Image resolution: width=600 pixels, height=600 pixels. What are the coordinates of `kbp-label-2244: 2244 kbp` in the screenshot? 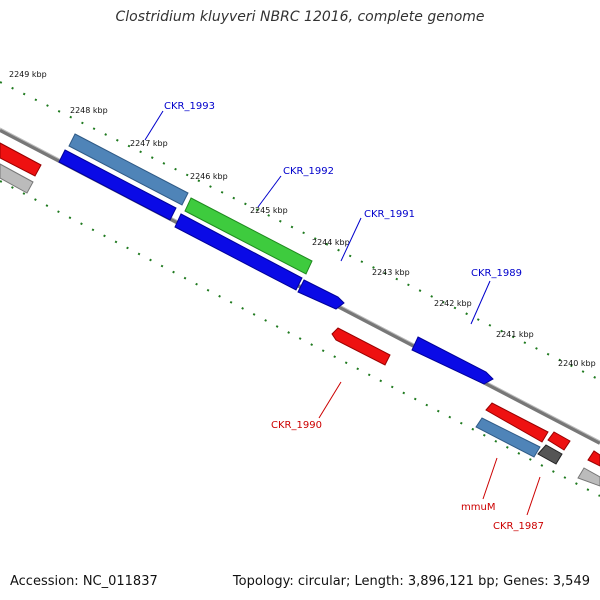 It's located at (331, 242).